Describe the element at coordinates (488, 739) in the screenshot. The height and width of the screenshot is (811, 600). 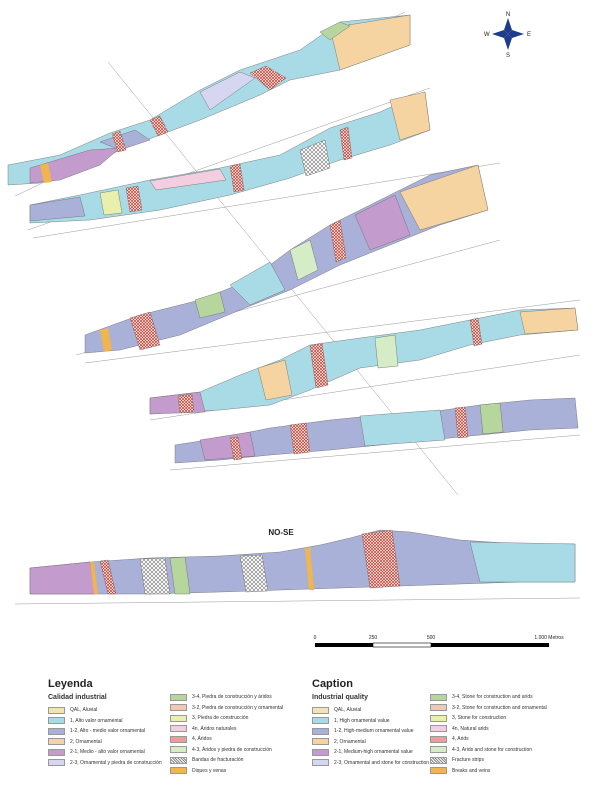
I see `legend-item: 4, Arids` at that location.